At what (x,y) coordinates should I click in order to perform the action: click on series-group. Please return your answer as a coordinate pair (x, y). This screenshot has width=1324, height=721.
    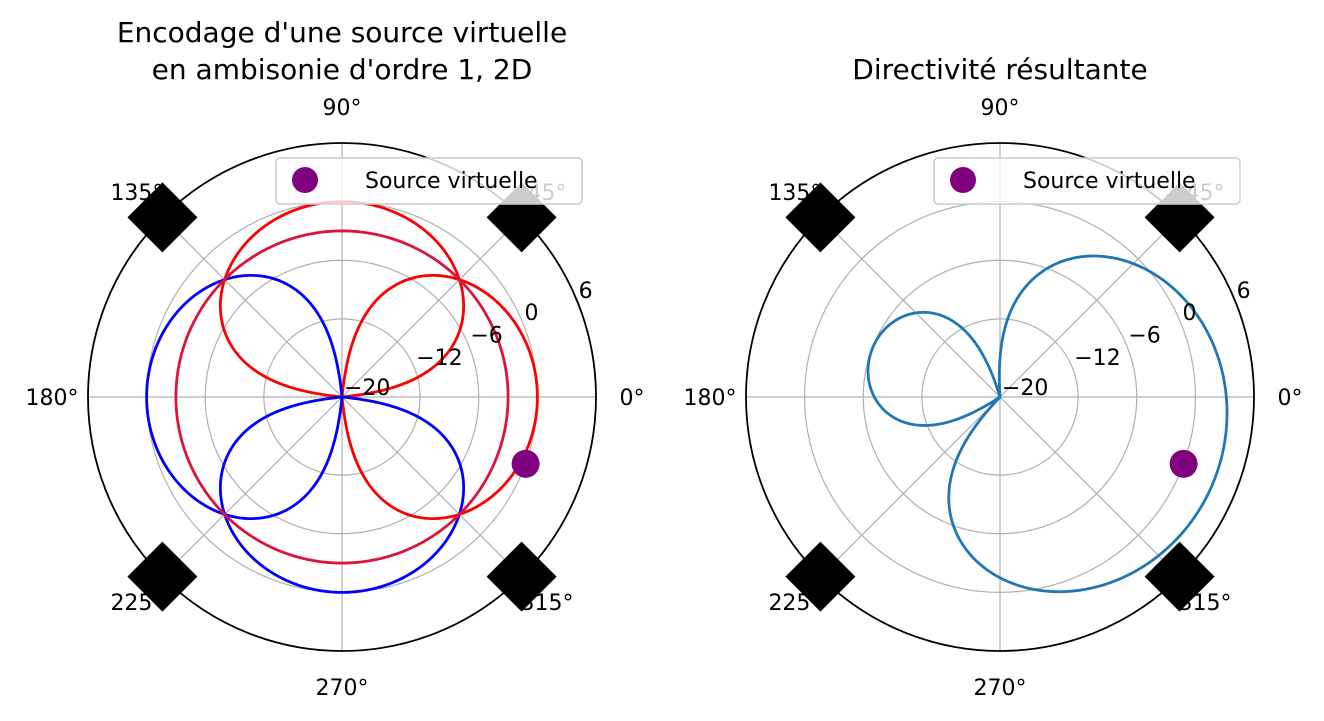
    Looking at the image, I should click on (1047, 424).